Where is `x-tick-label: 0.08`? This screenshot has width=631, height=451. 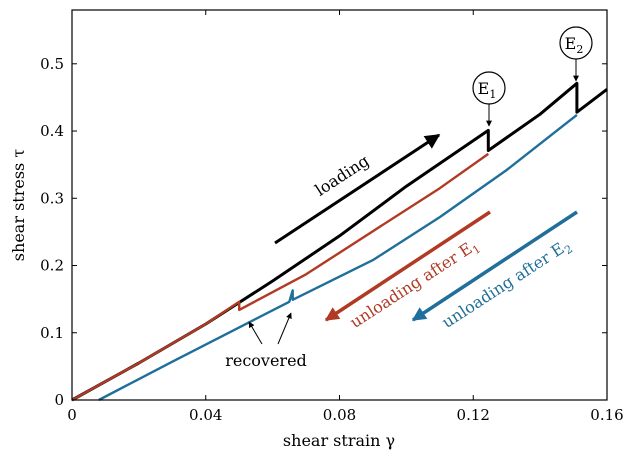
x-tick-label: 0.08 is located at coordinates (339, 415).